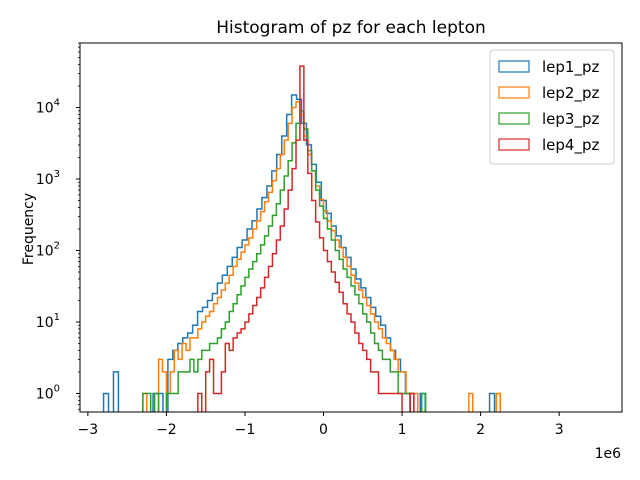  I want to click on legend-swatch-lep2_pz, so click(514, 92).